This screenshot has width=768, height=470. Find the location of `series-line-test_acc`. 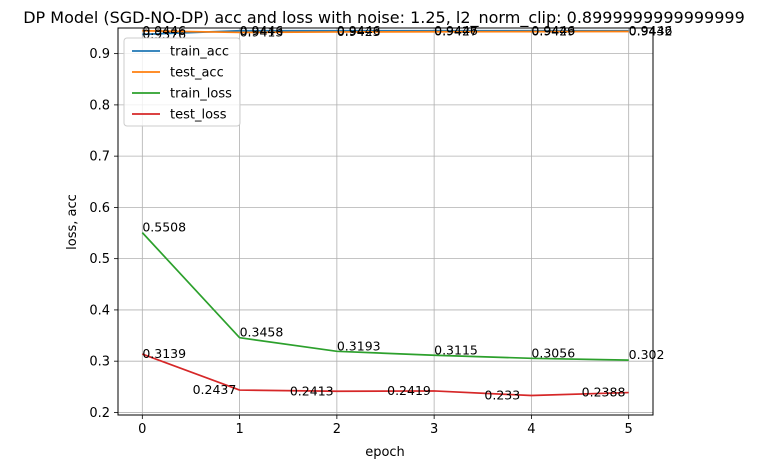

series-line-test_acc is located at coordinates (385, 31).